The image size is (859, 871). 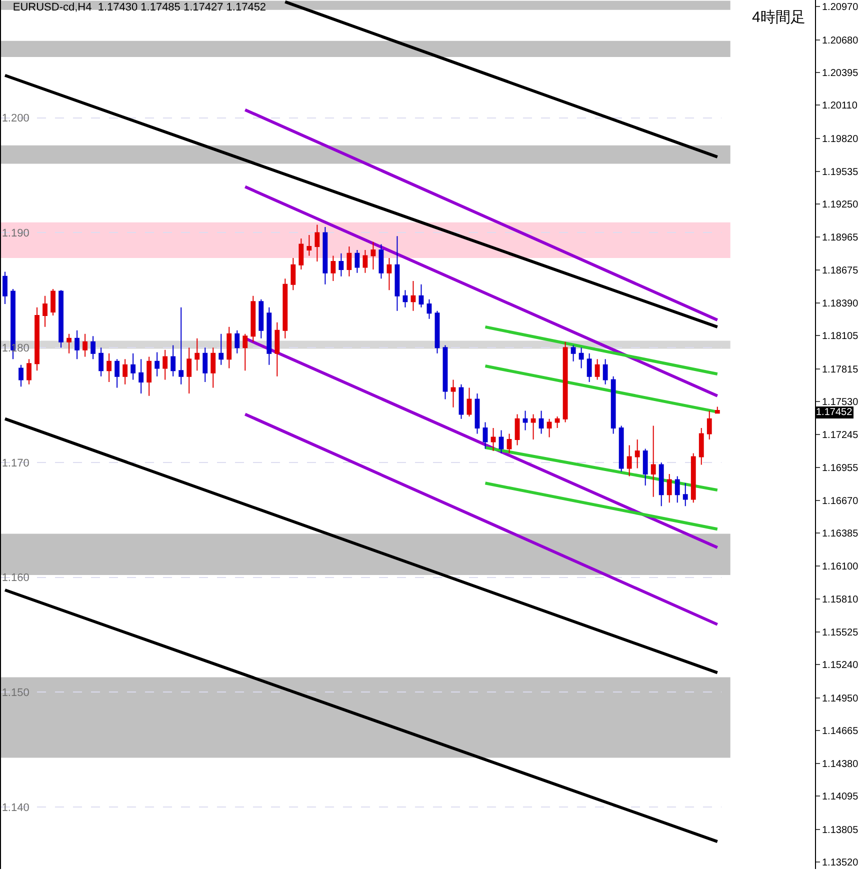 What do you see at coordinates (840, 336) in the screenshot?
I see `y2-tick-label: 1.18105` at bounding box center [840, 336].